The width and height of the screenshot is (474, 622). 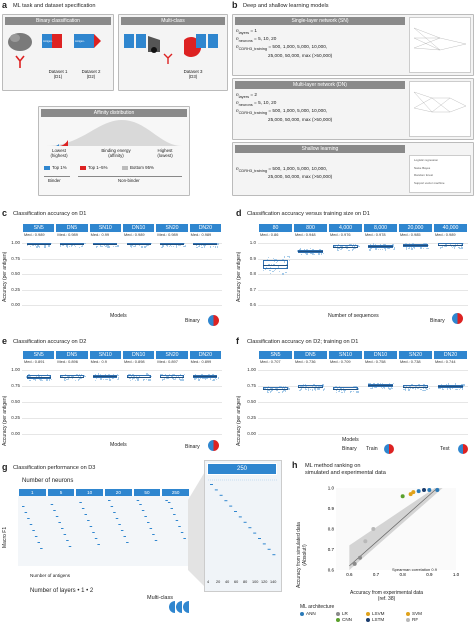 I want to click on multiclass-box: Multi-class, so click(x=173, y=52).